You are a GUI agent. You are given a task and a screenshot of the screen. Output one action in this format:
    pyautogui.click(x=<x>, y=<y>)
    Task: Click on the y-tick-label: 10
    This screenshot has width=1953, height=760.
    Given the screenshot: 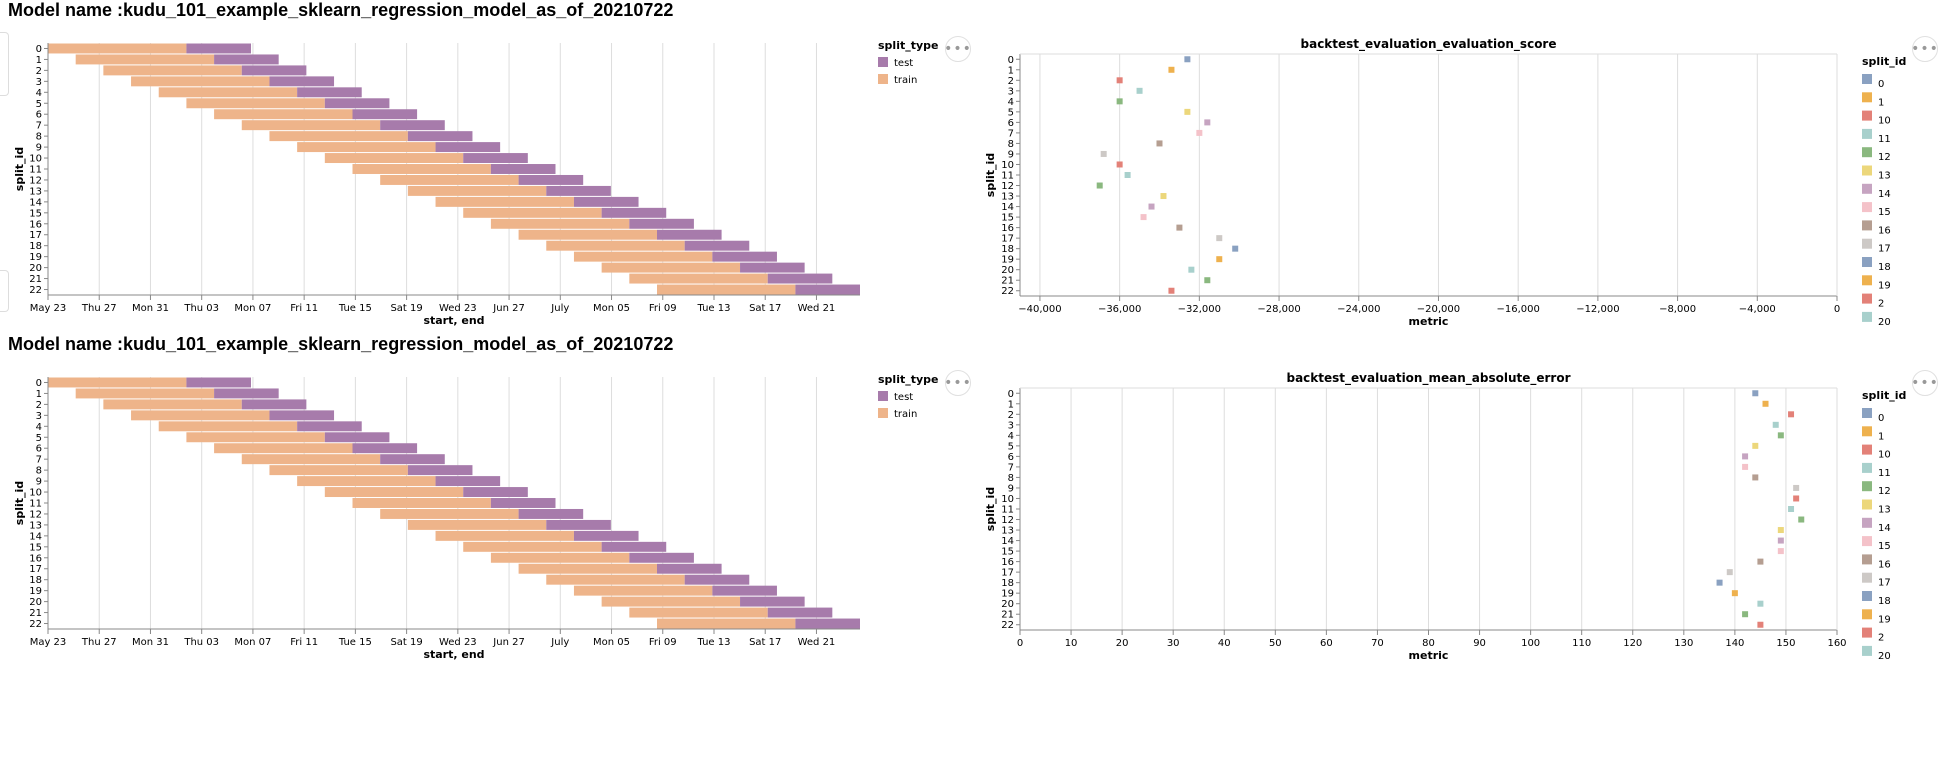 What is the action you would take?
    pyautogui.click(x=35, y=159)
    